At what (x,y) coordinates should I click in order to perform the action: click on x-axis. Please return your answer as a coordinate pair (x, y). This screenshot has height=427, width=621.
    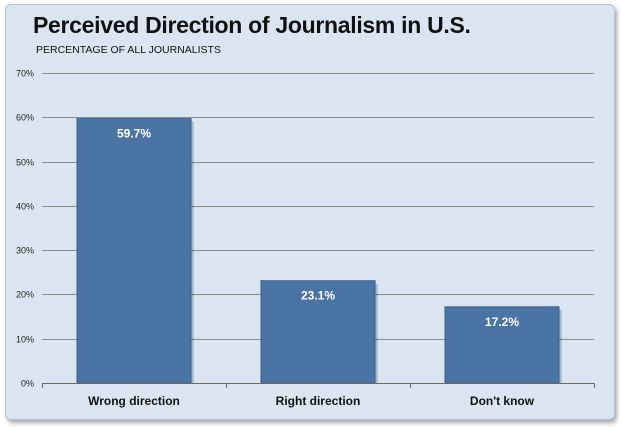
    Looking at the image, I should click on (318, 385).